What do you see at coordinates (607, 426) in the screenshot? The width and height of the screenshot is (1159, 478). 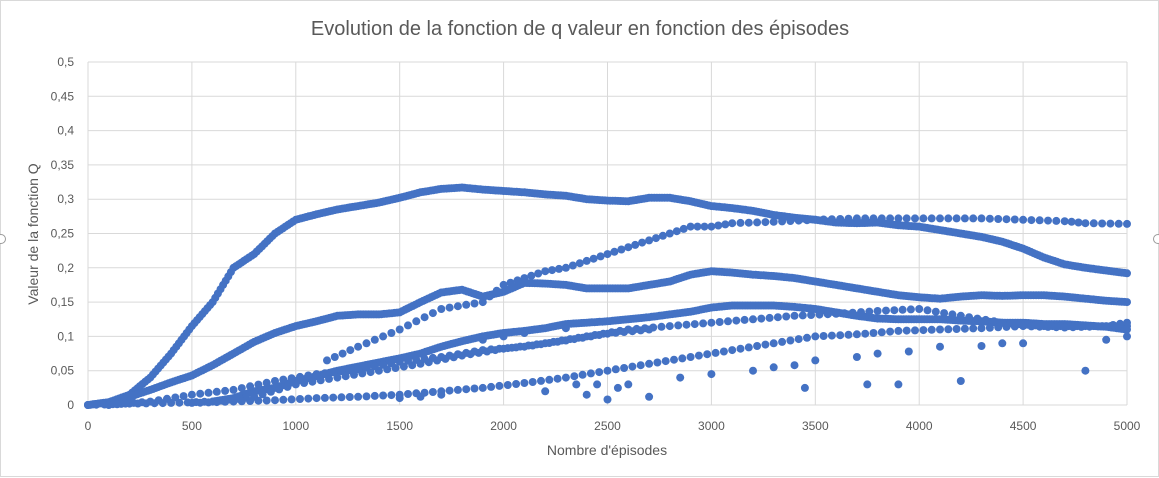 I see `x-tick-label: 2500` at bounding box center [607, 426].